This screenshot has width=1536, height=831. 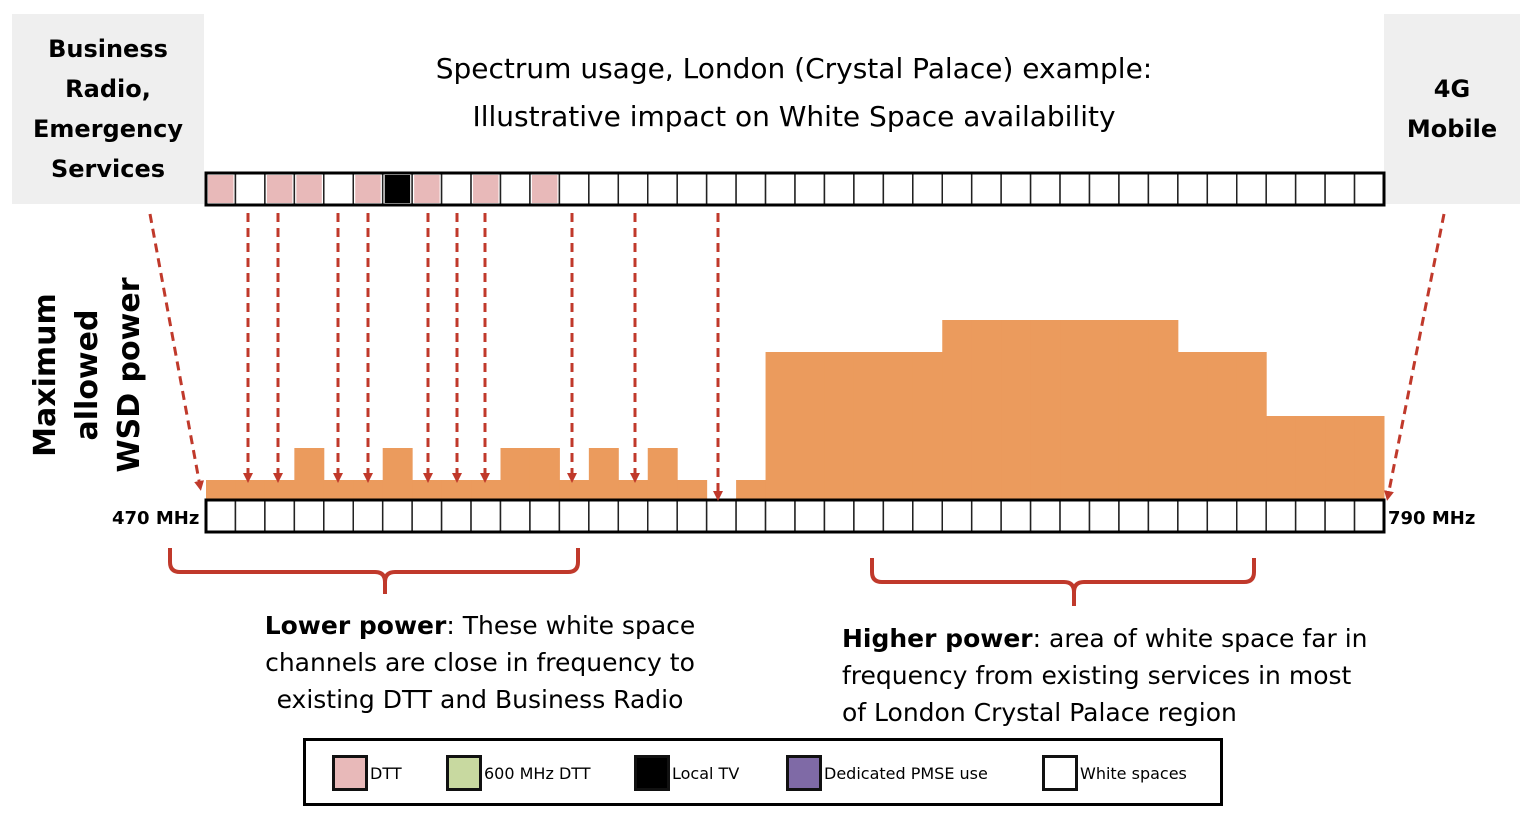 I want to click on top-channel-strip, so click(x=795, y=189).